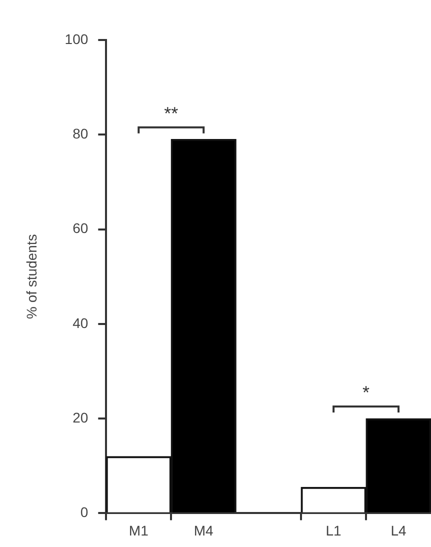 The height and width of the screenshot is (547, 431). Describe the element at coordinates (334, 530) in the screenshot. I see `x-tick-label: L1` at that location.